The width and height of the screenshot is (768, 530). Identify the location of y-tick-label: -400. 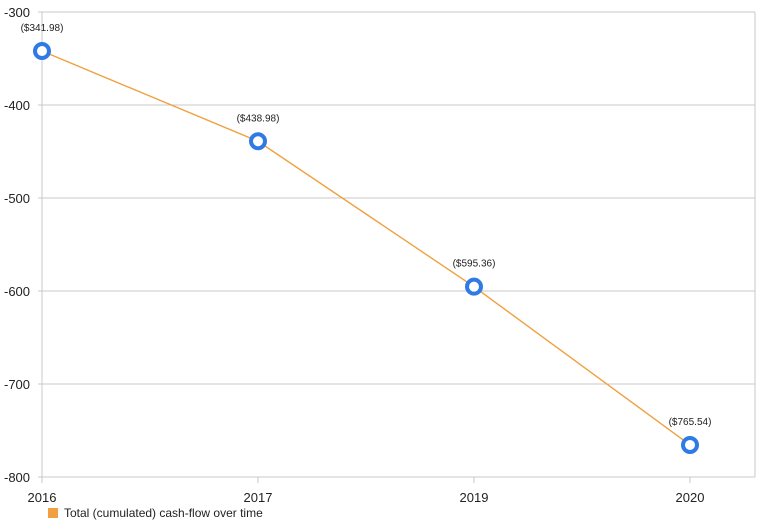
(17, 105).